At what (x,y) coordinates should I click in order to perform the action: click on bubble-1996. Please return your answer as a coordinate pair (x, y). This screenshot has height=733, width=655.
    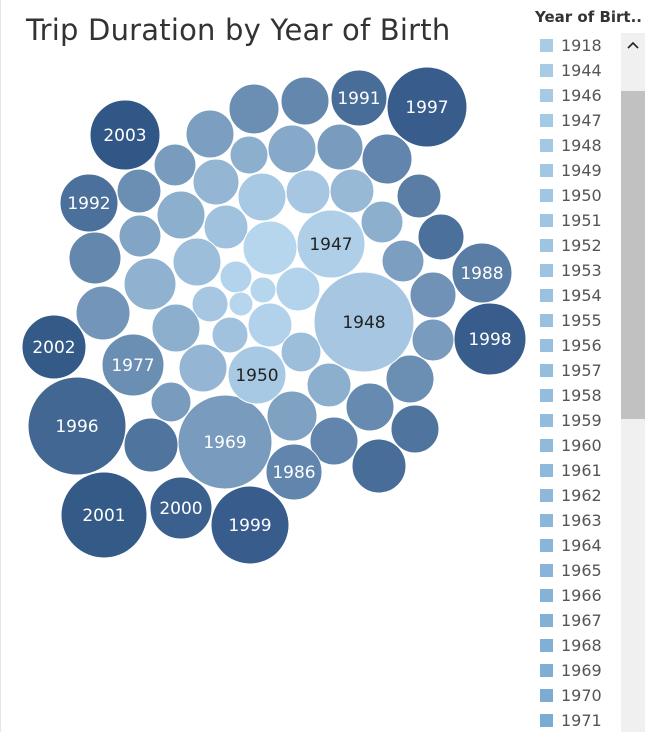
    Looking at the image, I should click on (77, 426).